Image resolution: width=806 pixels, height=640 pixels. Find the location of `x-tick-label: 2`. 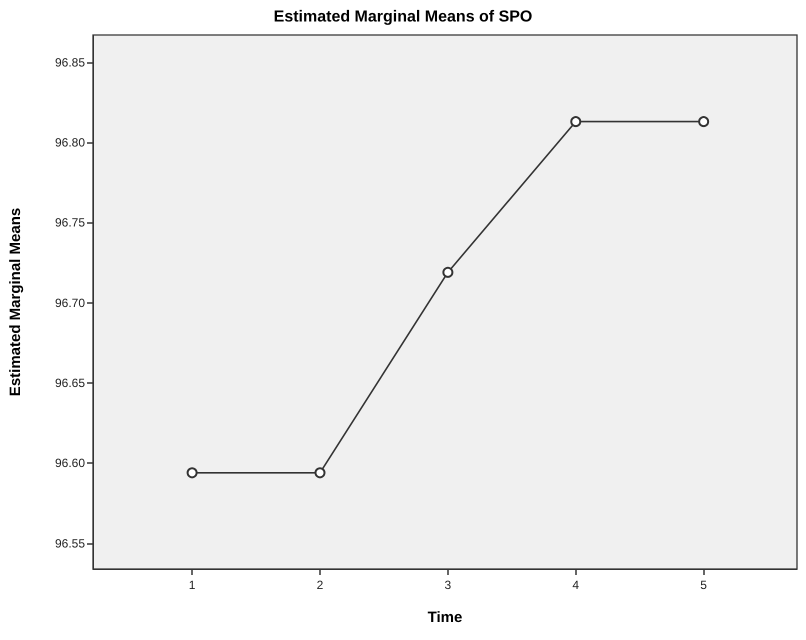

x-tick-label: 2 is located at coordinates (320, 585).